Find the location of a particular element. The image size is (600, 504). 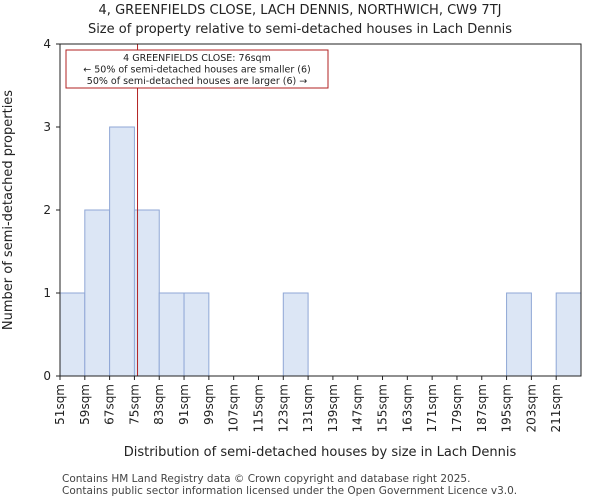

x-tick-label-115sqm: 115sqm is located at coordinates (258, 408).